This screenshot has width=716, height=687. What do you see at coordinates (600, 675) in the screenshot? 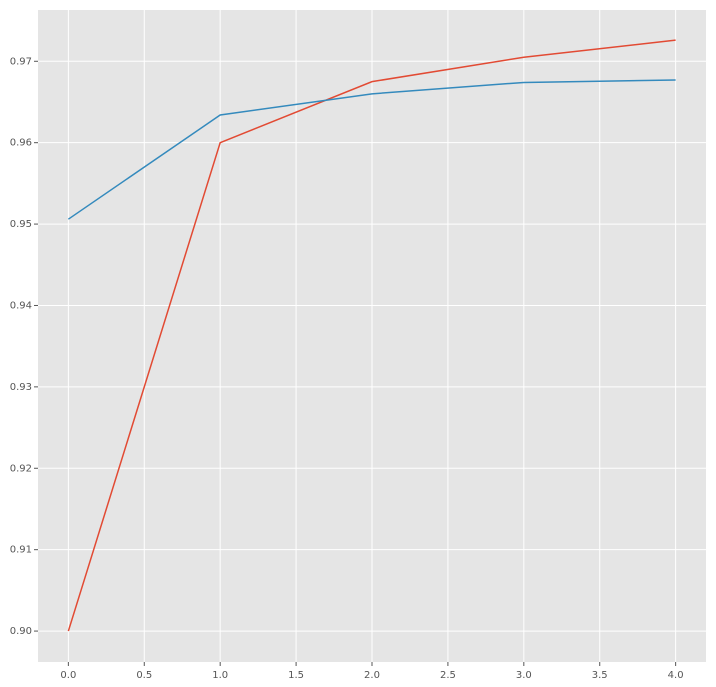
I see `x-tick-label: 3.5` at bounding box center [600, 675].